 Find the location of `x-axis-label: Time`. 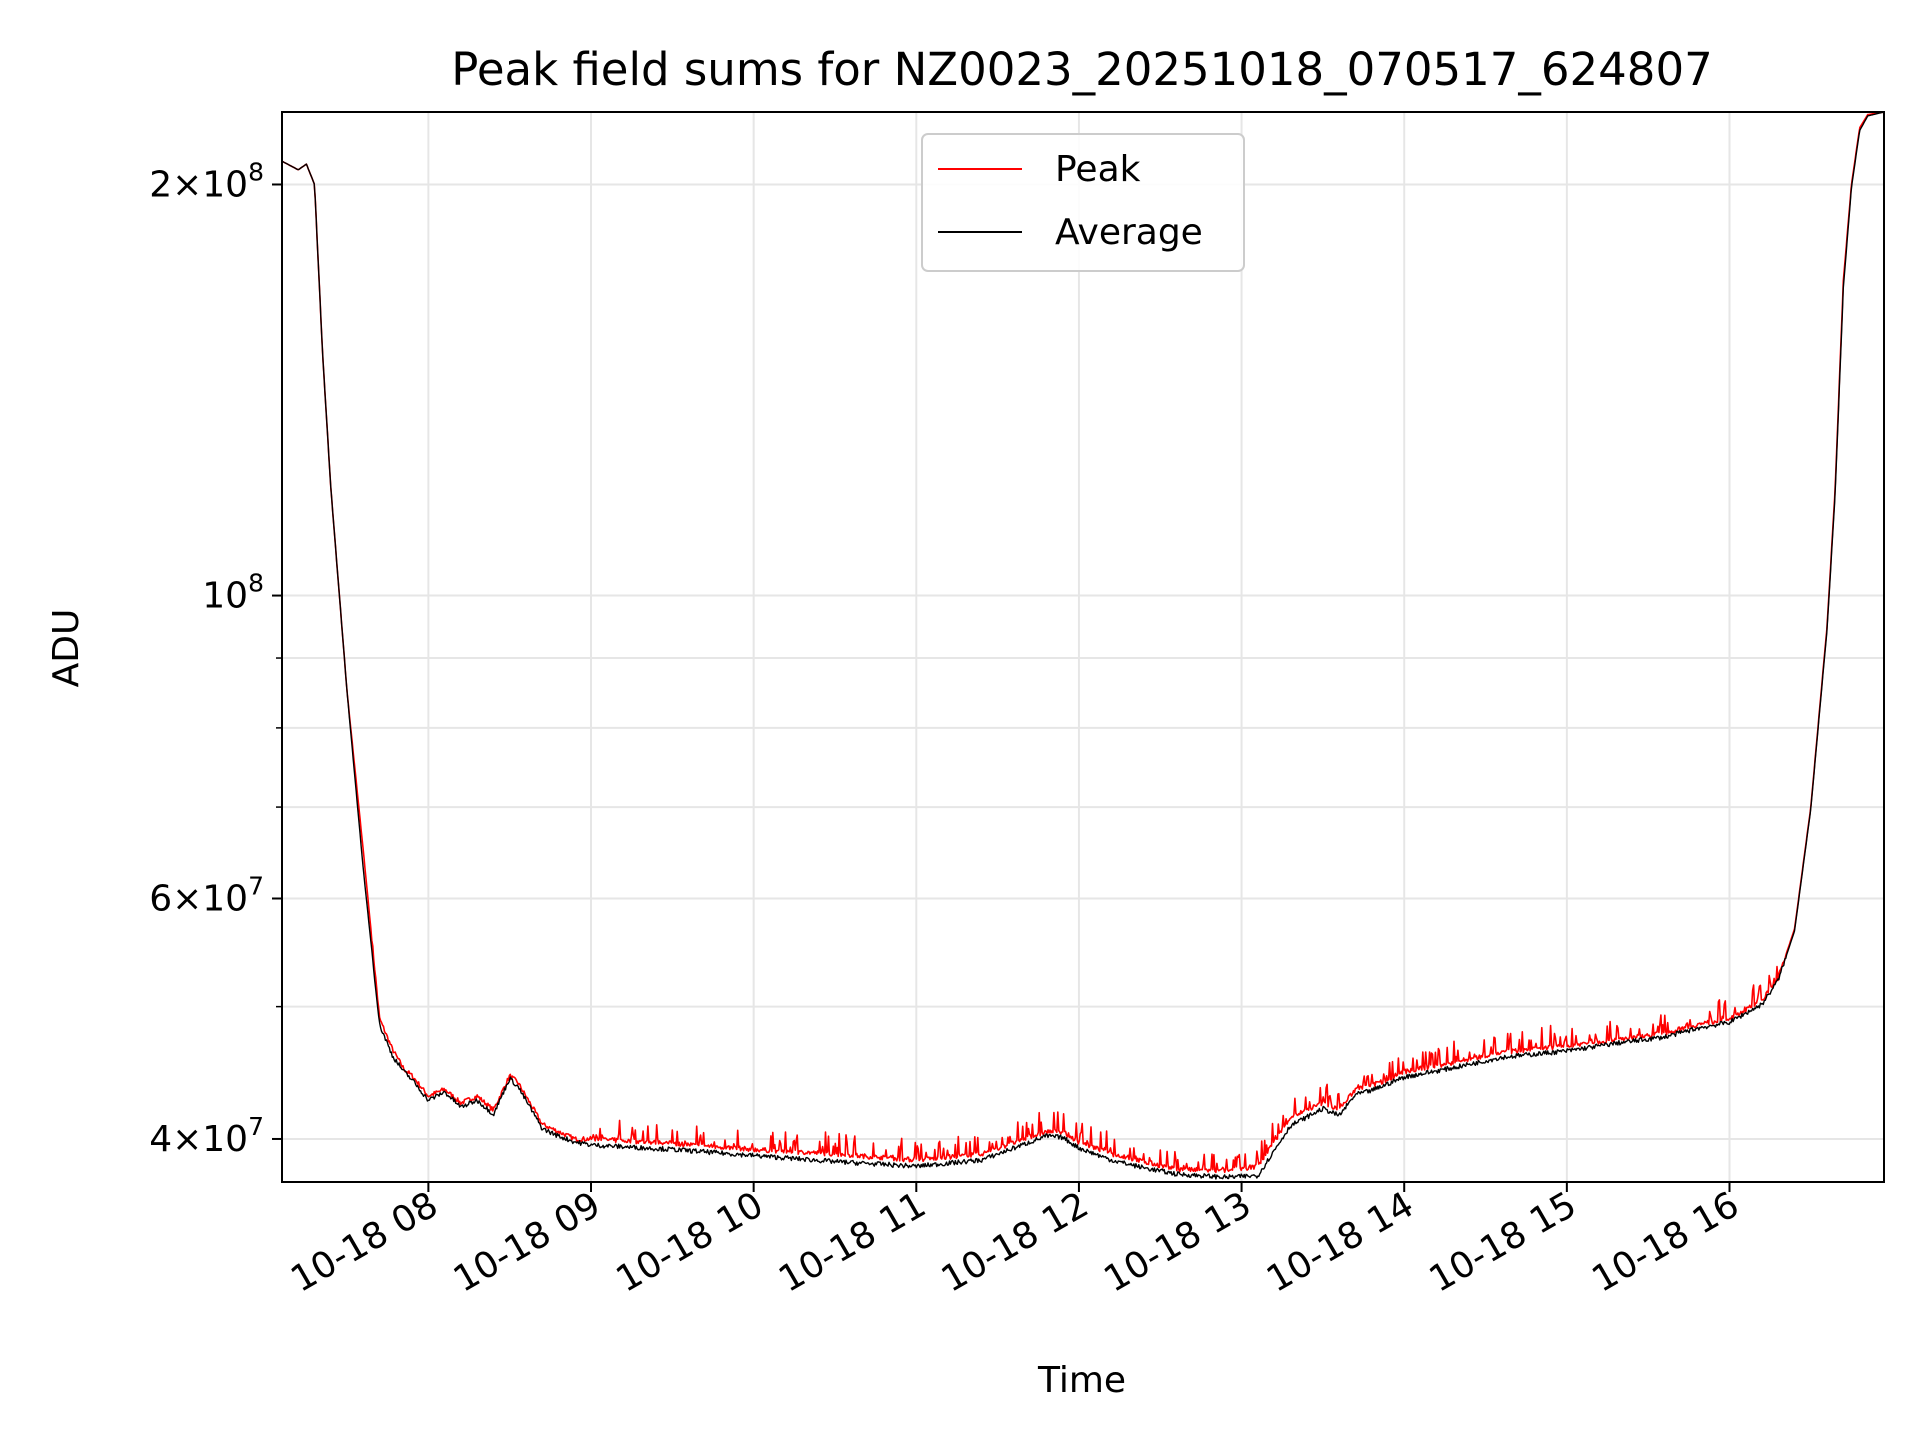

x-axis-label: Time is located at coordinates (1081, 1380).